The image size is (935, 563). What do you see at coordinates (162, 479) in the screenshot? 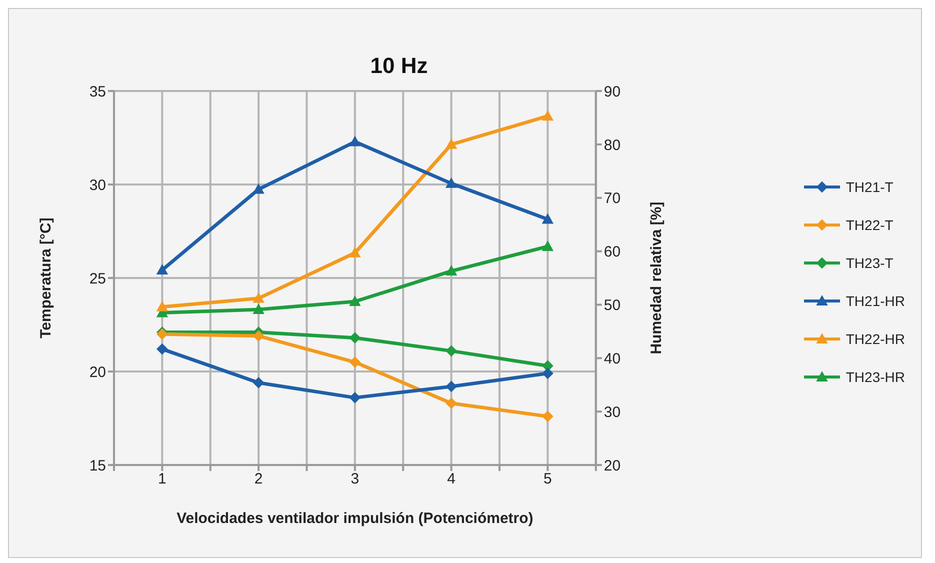
I see `x-tick-label: 1` at bounding box center [162, 479].